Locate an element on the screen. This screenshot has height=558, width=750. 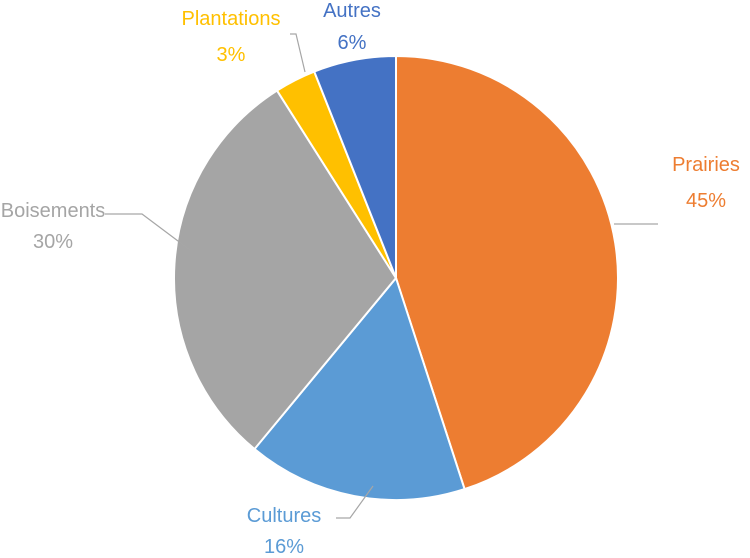
slice-value-plantations: 3% is located at coordinates (231, 55).